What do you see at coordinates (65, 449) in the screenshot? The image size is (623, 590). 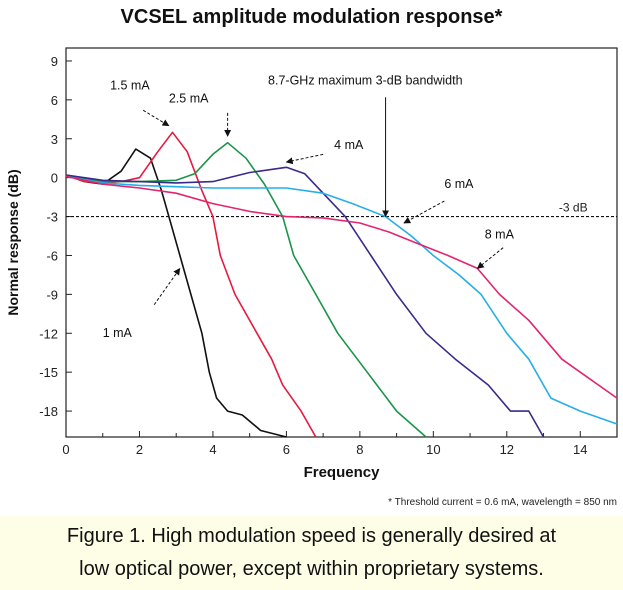 I see `x-tick-label: 0` at bounding box center [65, 449].